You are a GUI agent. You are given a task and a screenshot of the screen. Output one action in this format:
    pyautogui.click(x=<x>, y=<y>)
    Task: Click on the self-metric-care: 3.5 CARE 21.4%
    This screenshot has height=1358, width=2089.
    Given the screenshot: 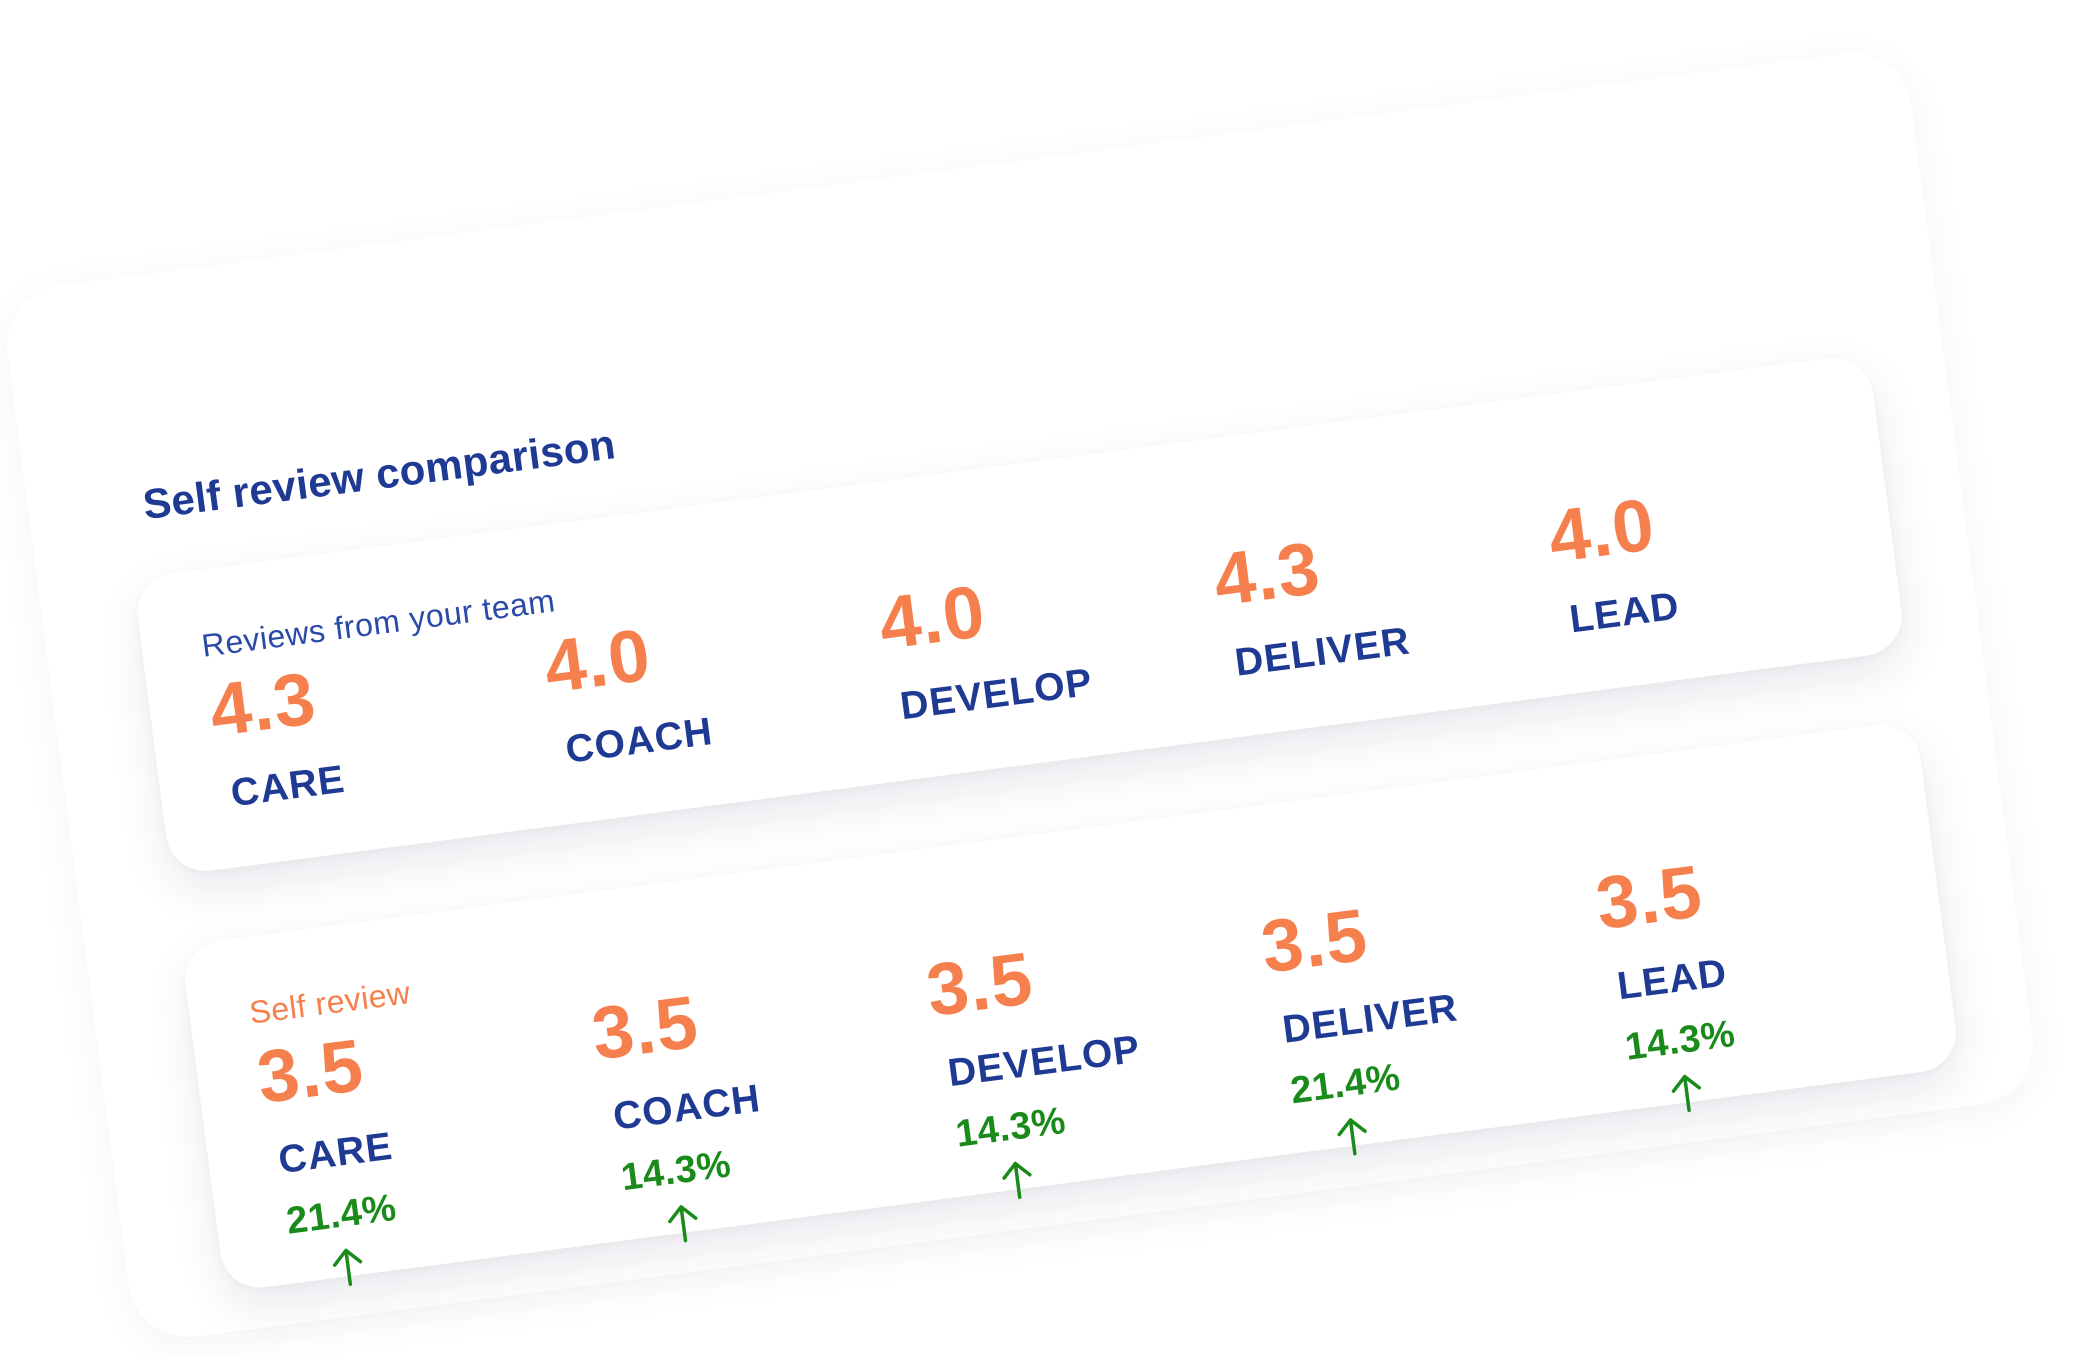 What is the action you would take?
    pyautogui.click(x=408, y=1150)
    